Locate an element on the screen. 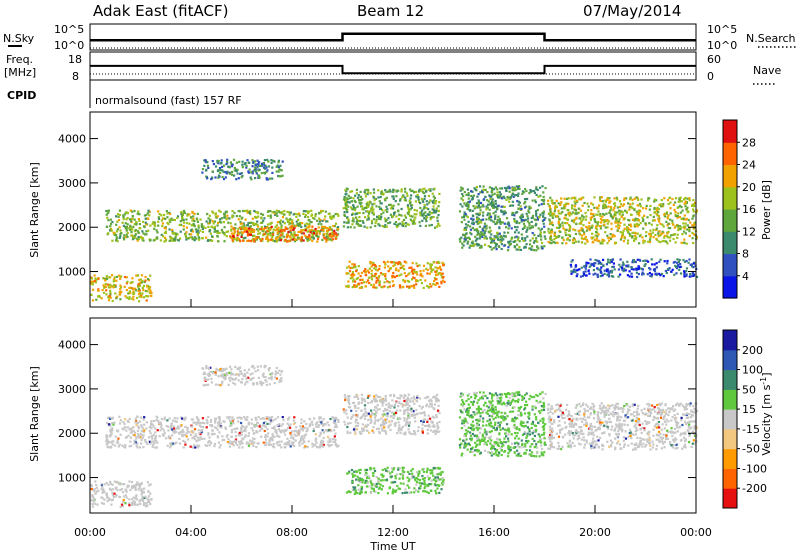  y-tick-label: 3000 is located at coordinates (72, 183).